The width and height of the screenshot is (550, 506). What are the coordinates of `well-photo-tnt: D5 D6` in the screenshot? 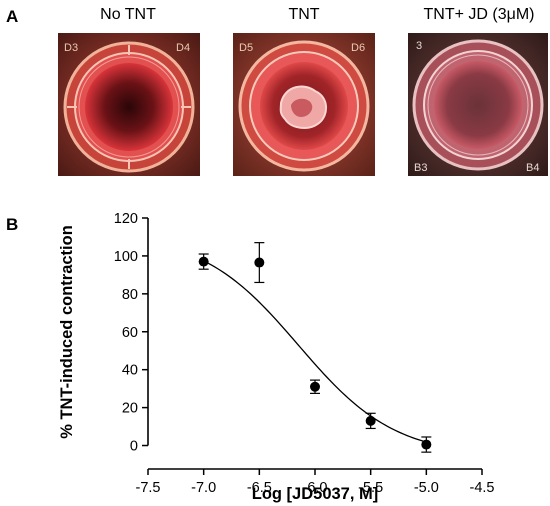 It's located at (304, 104).